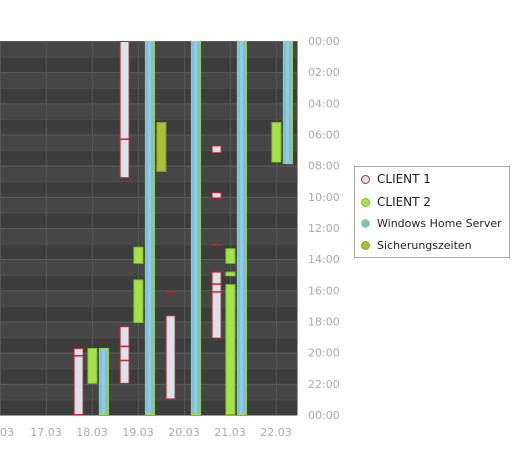 The width and height of the screenshot is (524, 449). Describe the element at coordinates (365, 223) in the screenshot. I see `legend-whs-swatch-icon` at that location.